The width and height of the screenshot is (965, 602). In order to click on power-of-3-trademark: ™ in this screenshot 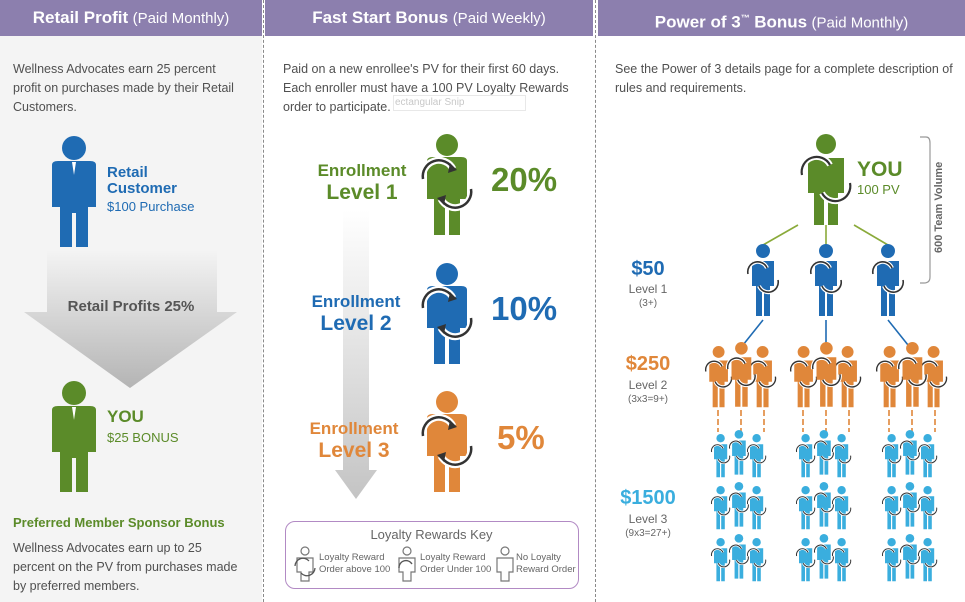, I will do `click(745, 18)`.